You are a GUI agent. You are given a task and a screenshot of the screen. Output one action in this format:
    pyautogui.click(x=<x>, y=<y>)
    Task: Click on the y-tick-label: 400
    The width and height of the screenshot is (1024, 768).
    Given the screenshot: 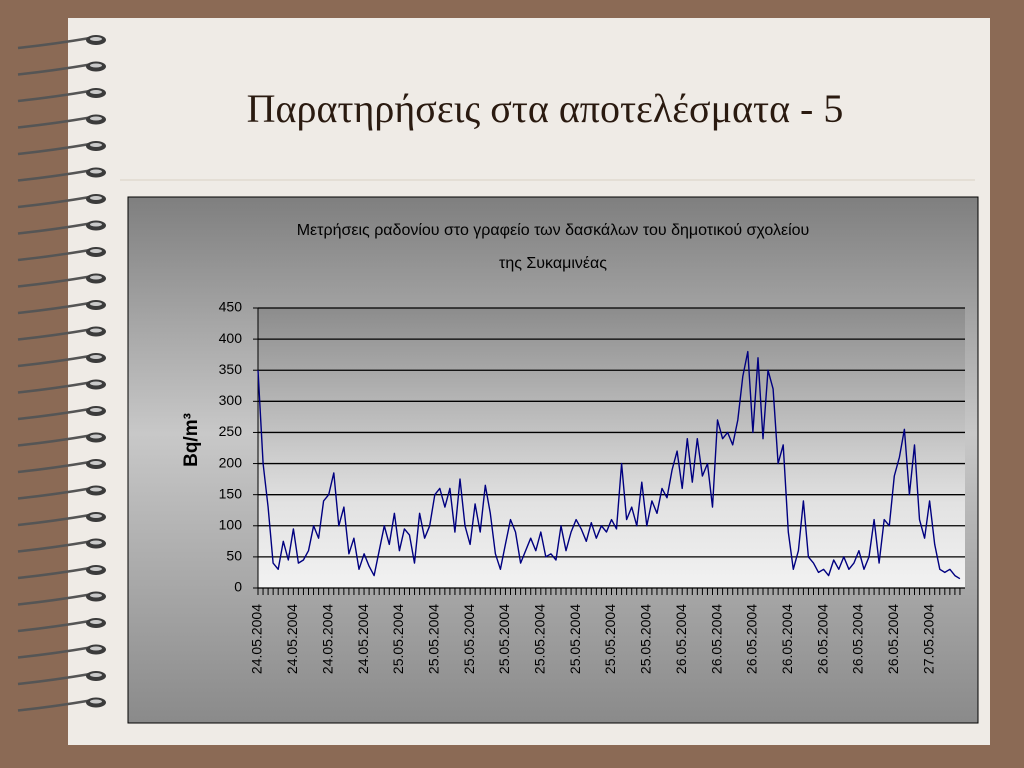 What is the action you would take?
    pyautogui.click(x=231, y=338)
    